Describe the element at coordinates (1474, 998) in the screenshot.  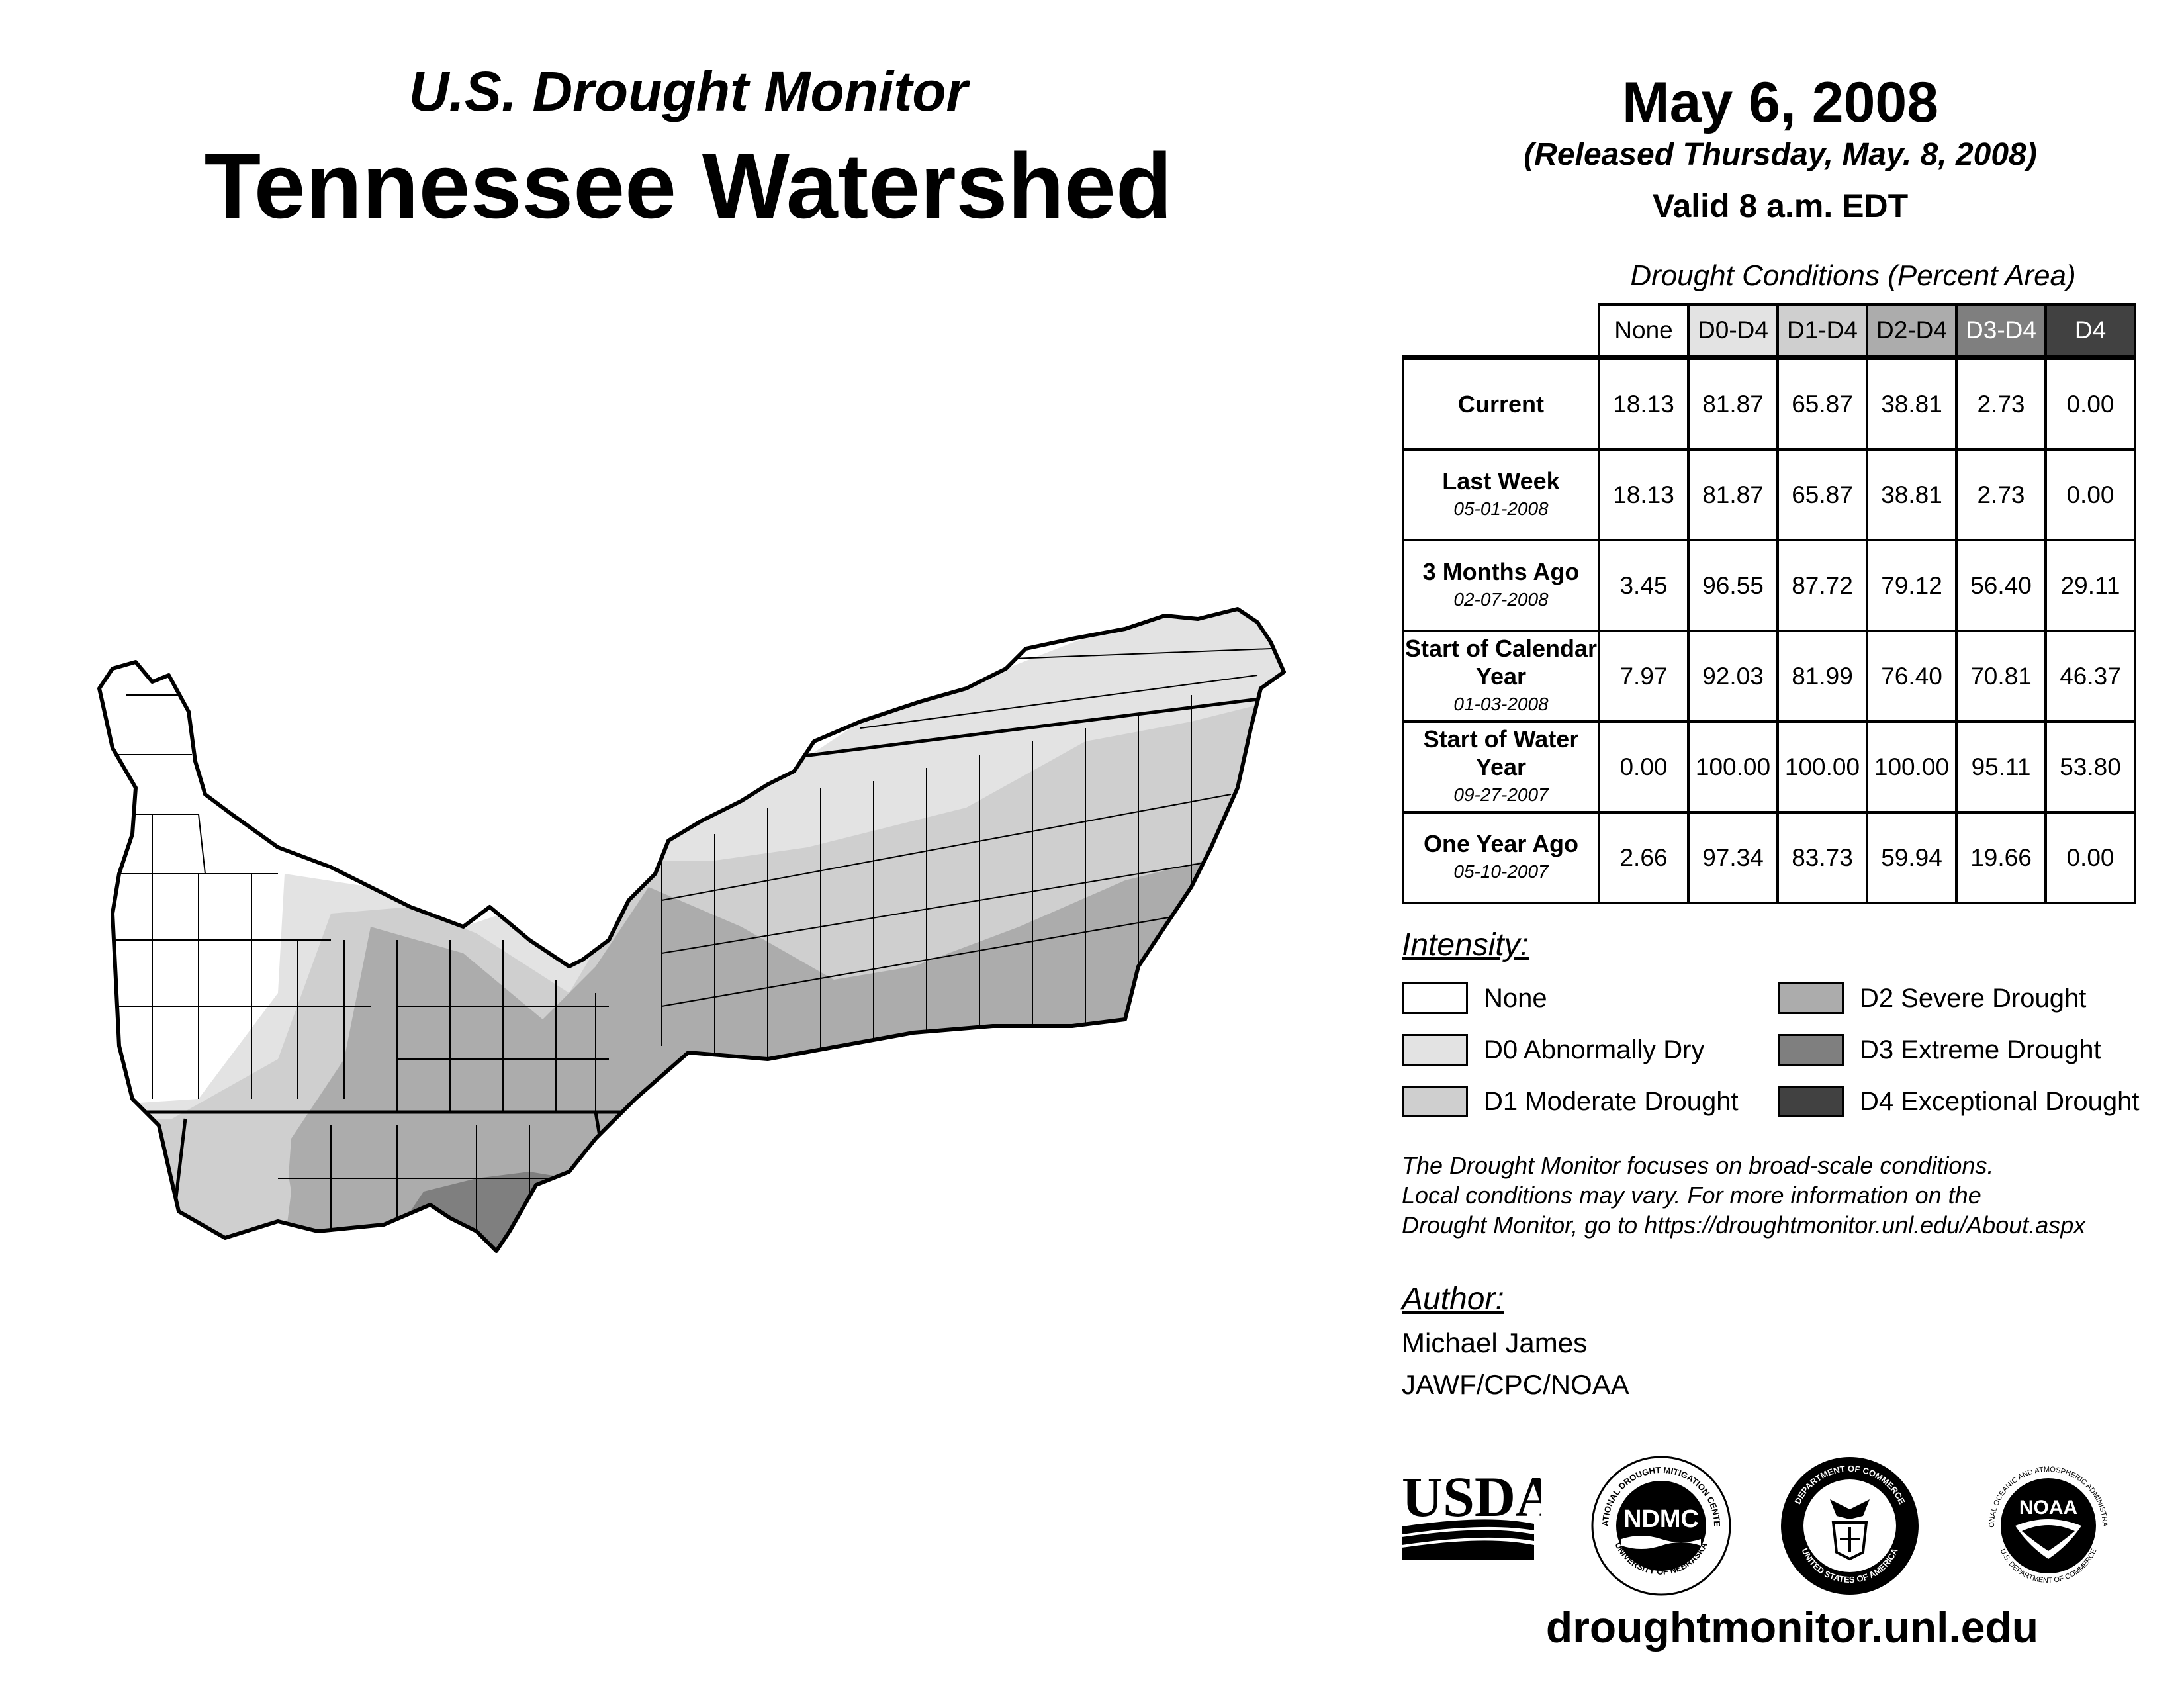
I see `legend-item-none: None` at that location.